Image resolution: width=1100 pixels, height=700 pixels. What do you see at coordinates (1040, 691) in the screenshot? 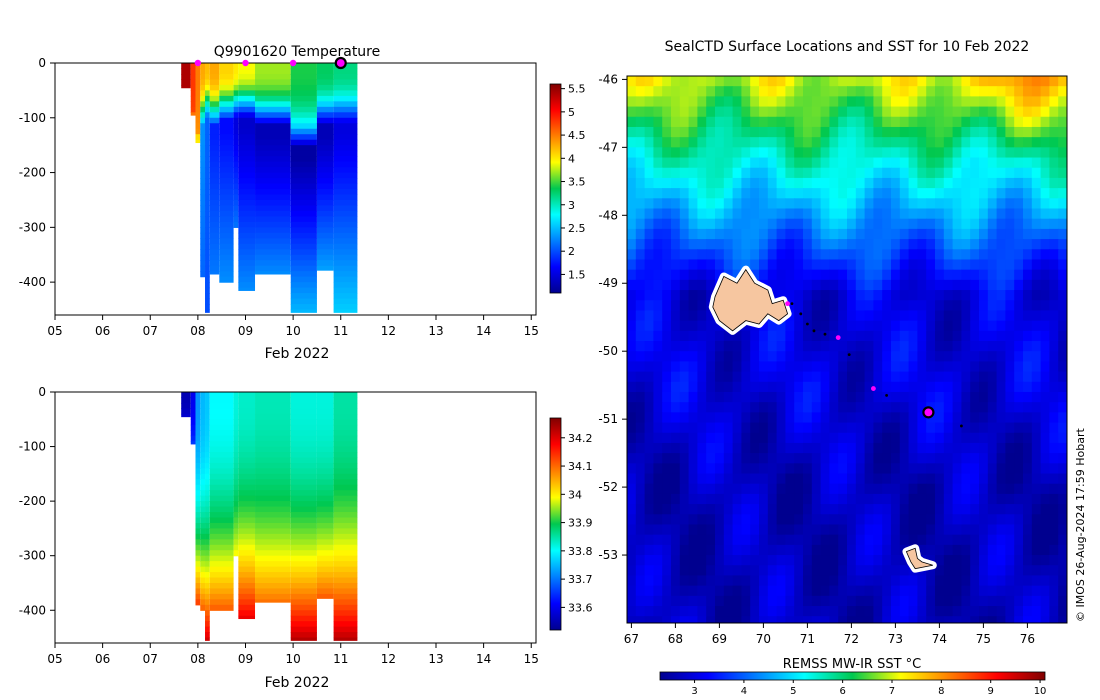
I see `sst-colorbar-tick-label: 10` at bounding box center [1040, 691].